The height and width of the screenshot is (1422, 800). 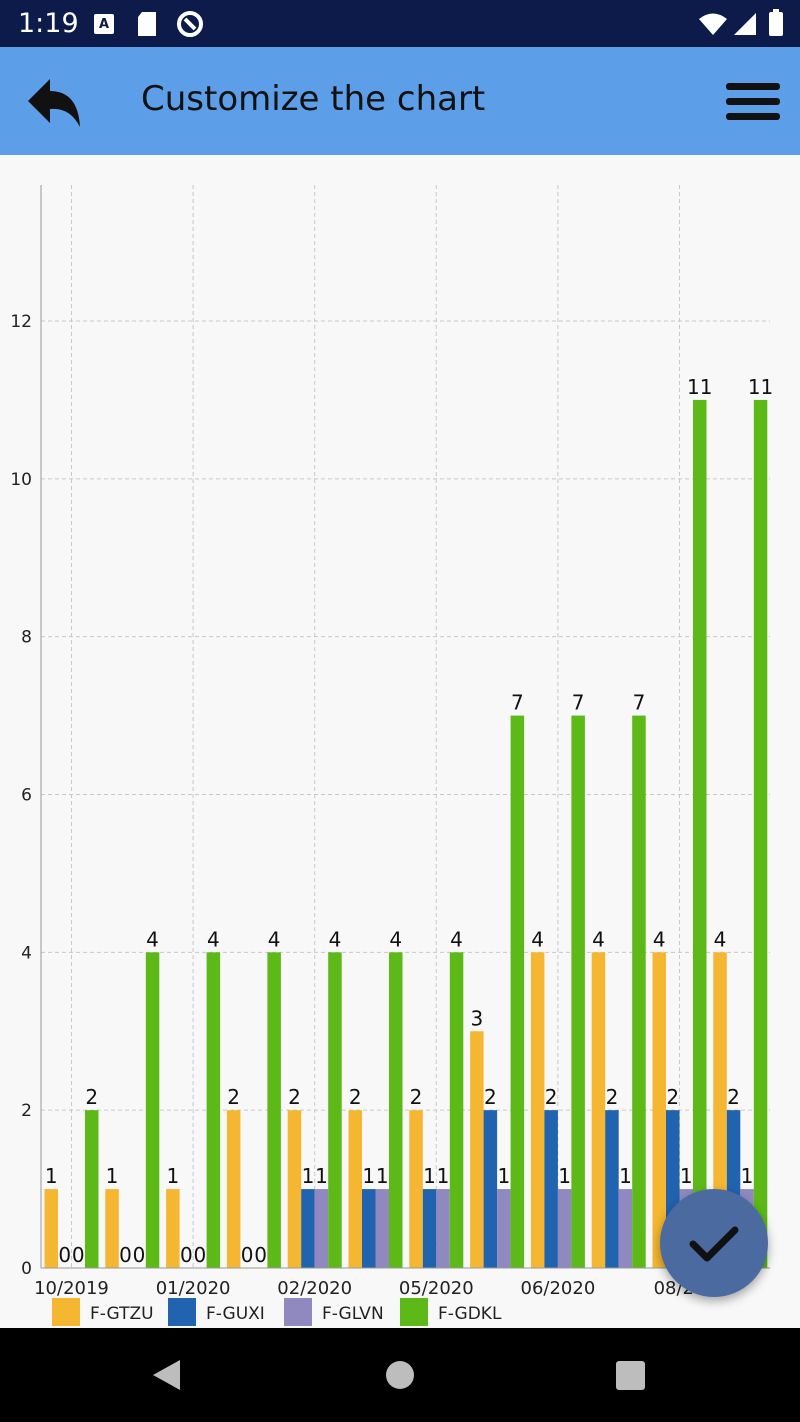 I want to click on y-tick-label: 12, so click(x=21, y=322).